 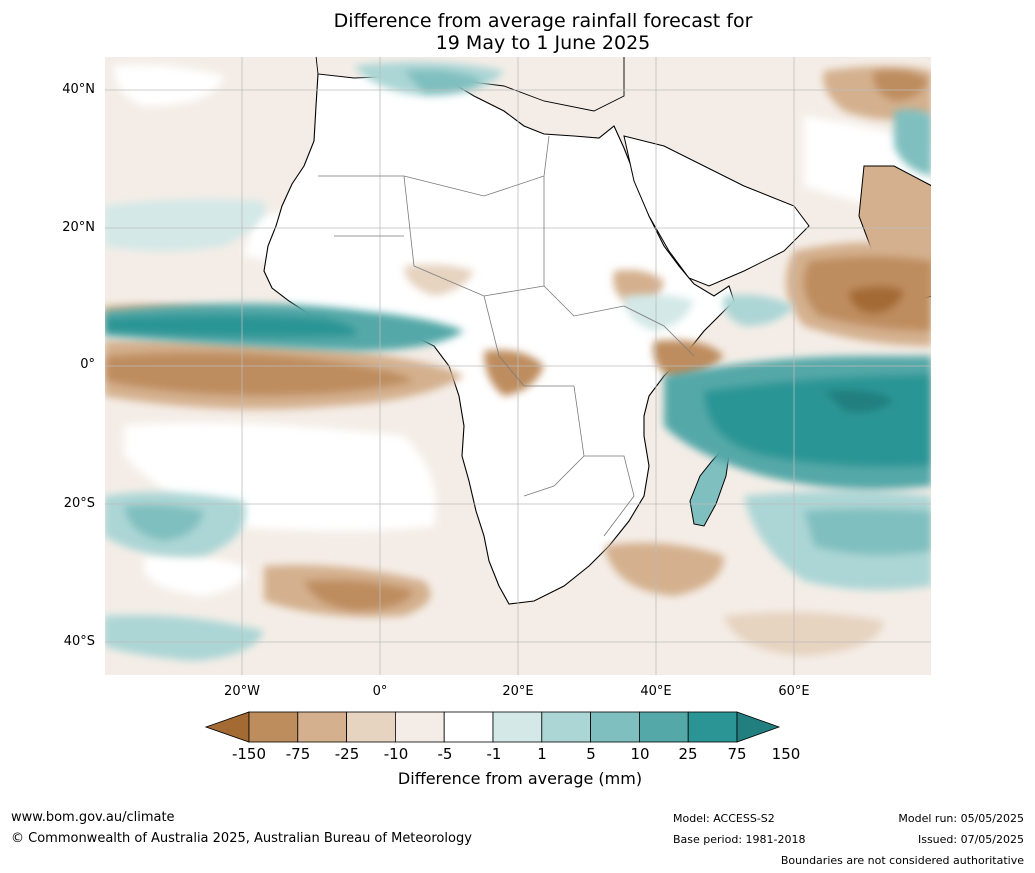 I want to click on colorbar-tick: 10, so click(x=640, y=754).